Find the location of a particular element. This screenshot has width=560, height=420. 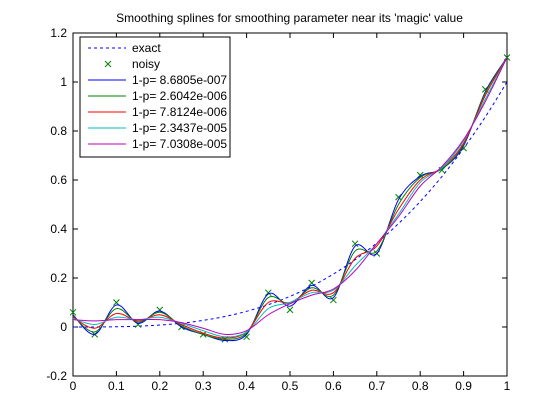

legend-item: noisy is located at coordinates (132, 64).